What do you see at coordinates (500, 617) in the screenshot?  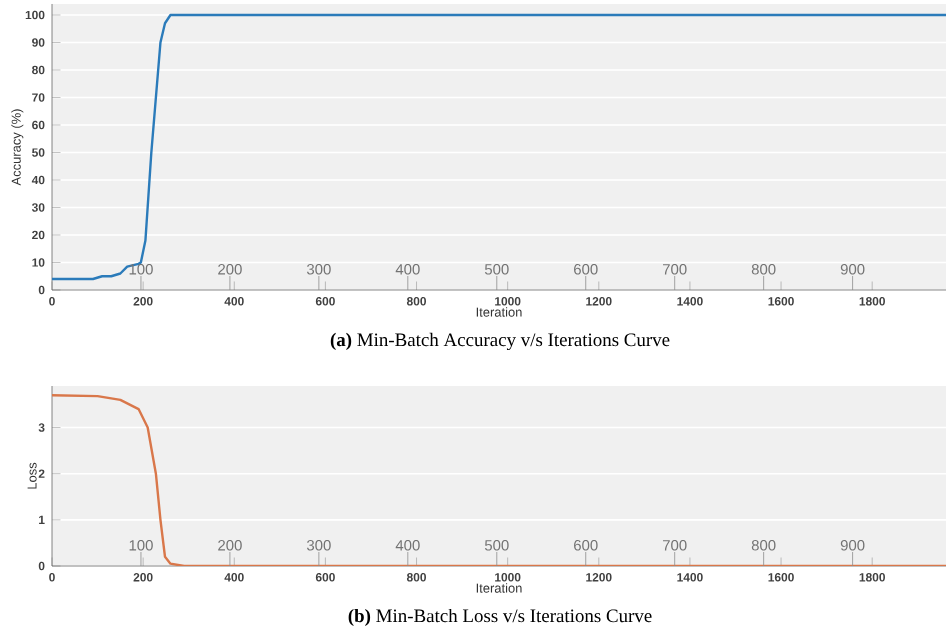 I see `text: (b) Min-Batch Loss v/s Iterations Curve` at bounding box center [500, 617].